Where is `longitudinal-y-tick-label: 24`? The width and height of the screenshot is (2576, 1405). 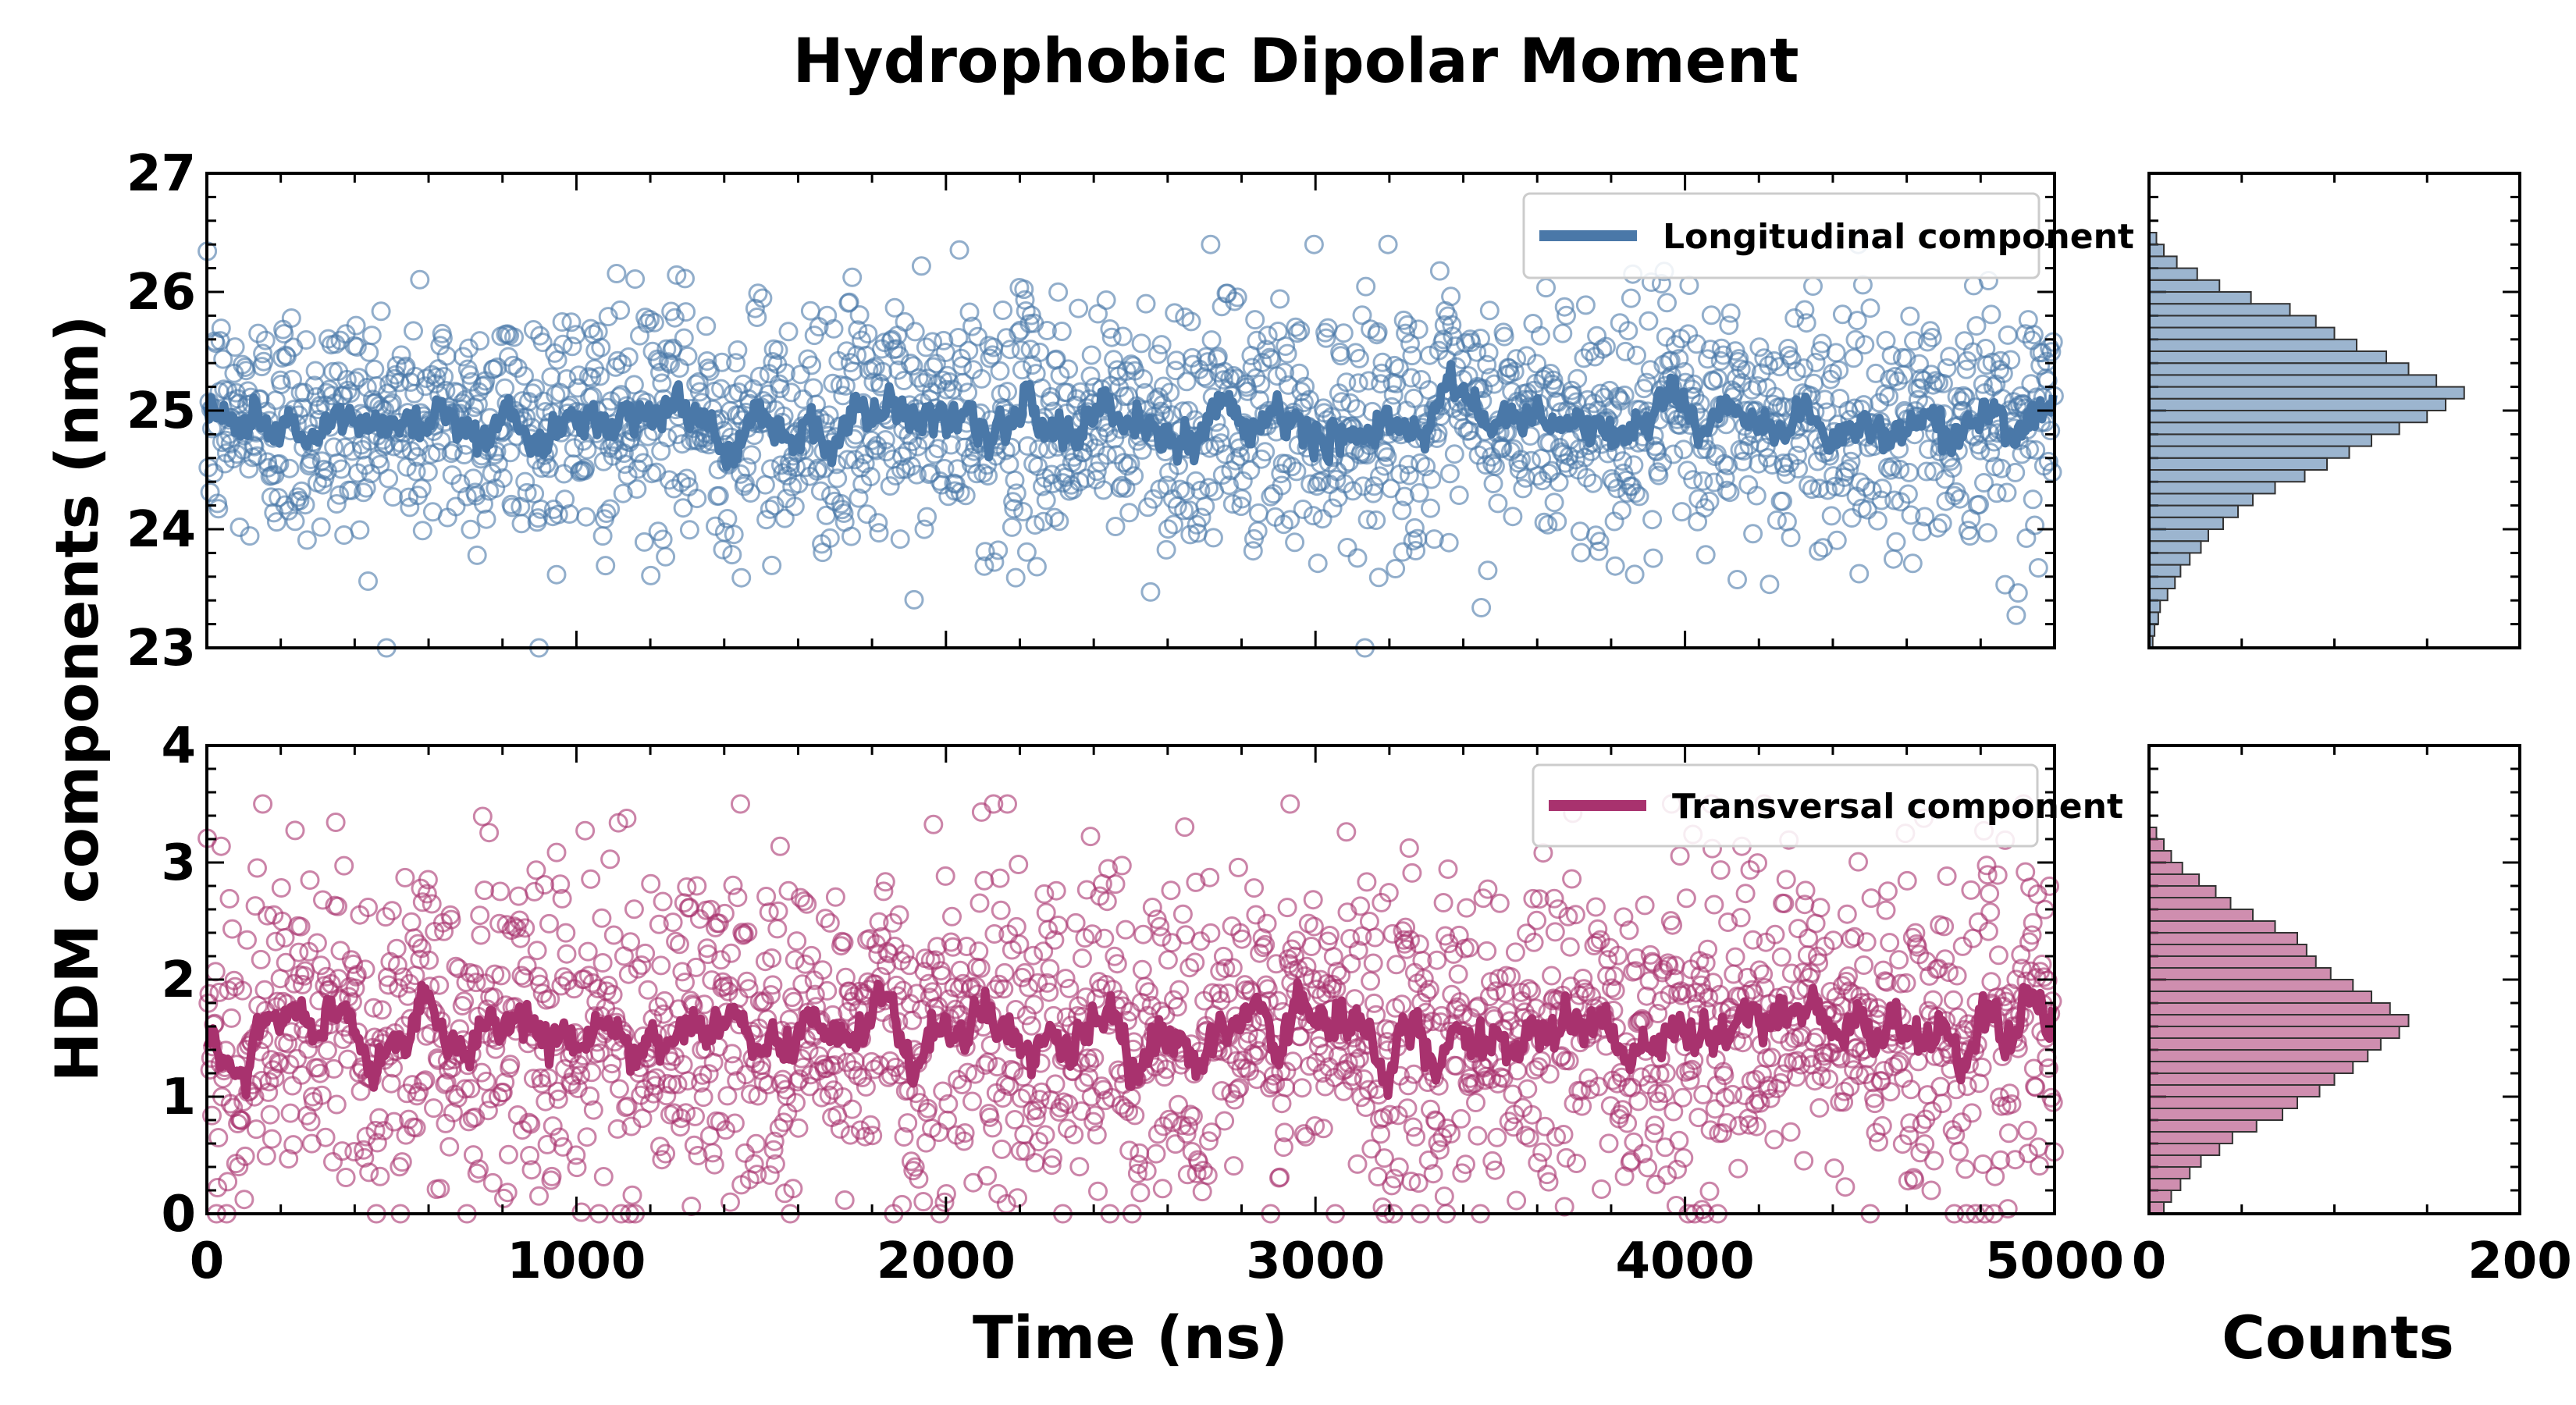 longitudinal-y-tick-label: 24 is located at coordinates (161, 530).